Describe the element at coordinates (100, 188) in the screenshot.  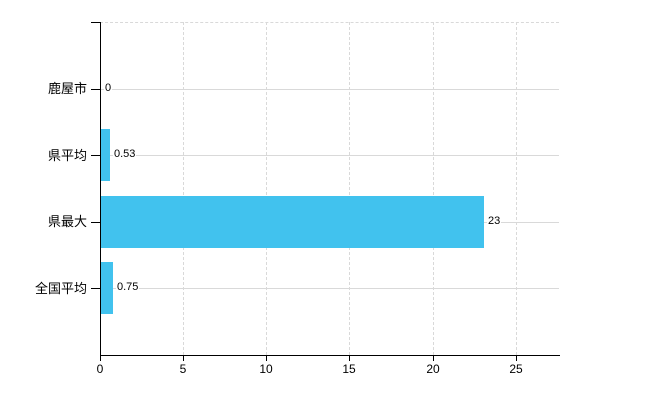
I see `y-axis` at that location.